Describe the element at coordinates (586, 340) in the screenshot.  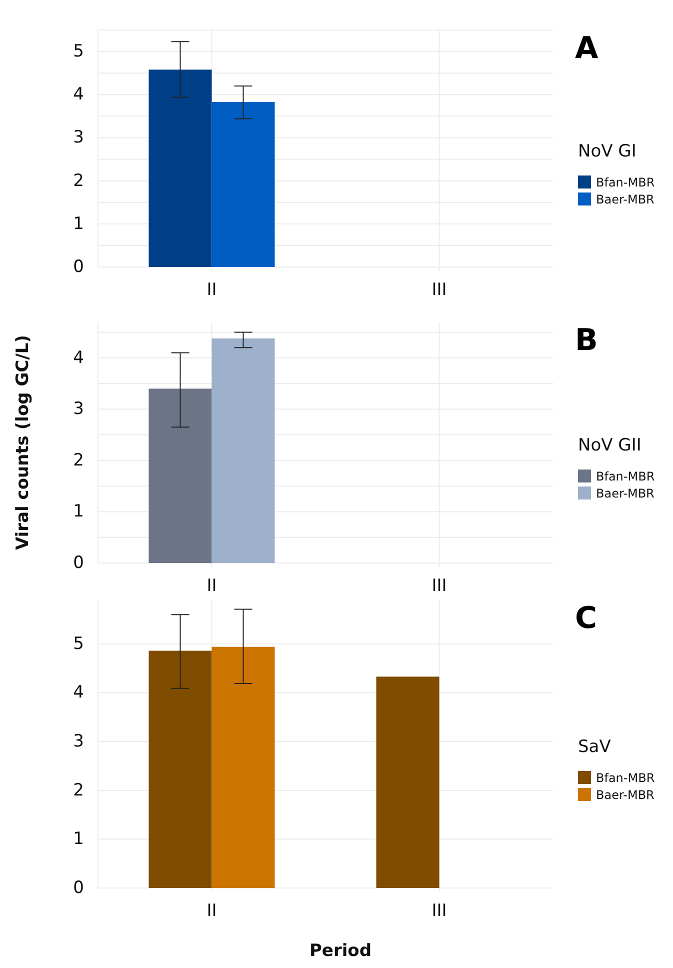
I see `text: B` at that location.